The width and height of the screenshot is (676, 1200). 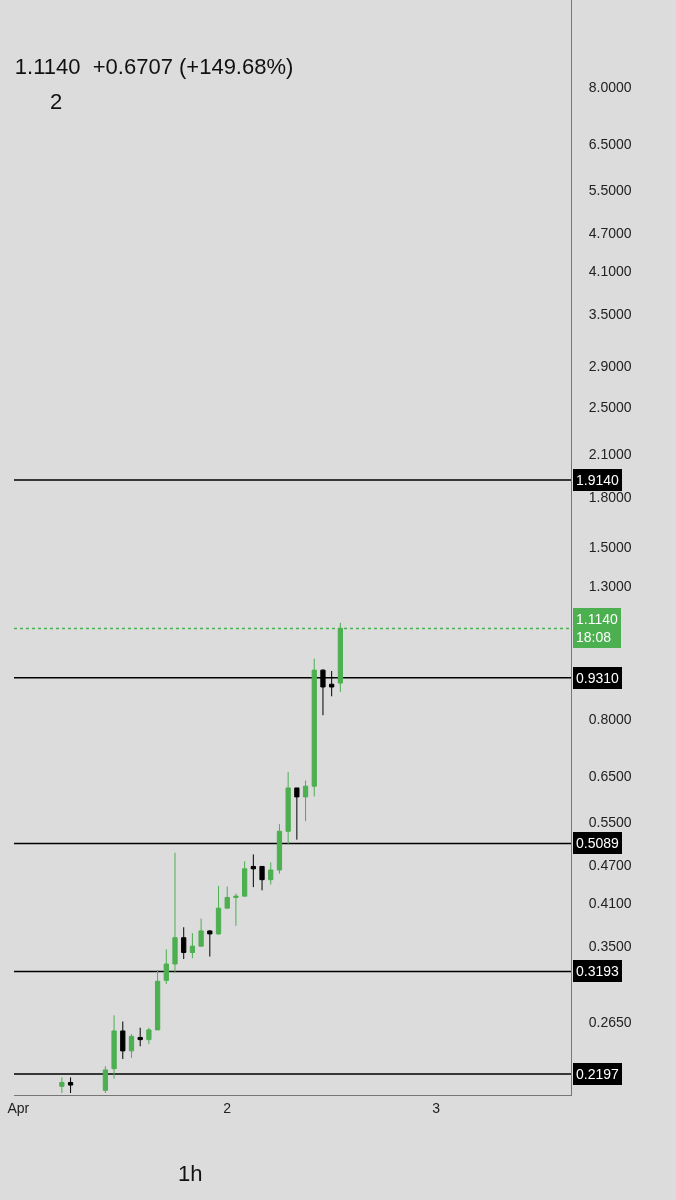 I want to click on y-tick-label: 0.6500, so click(x=610, y=776).